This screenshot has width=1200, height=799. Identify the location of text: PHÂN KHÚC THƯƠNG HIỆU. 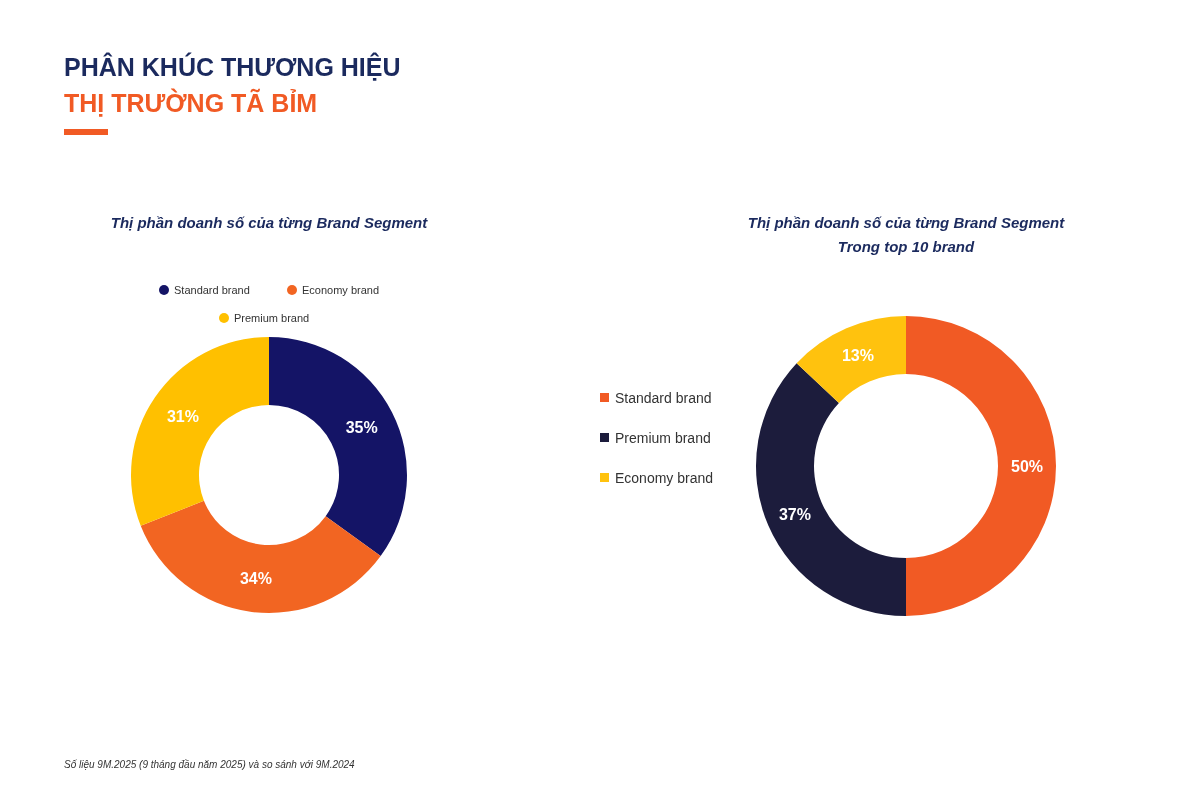
(232, 66).